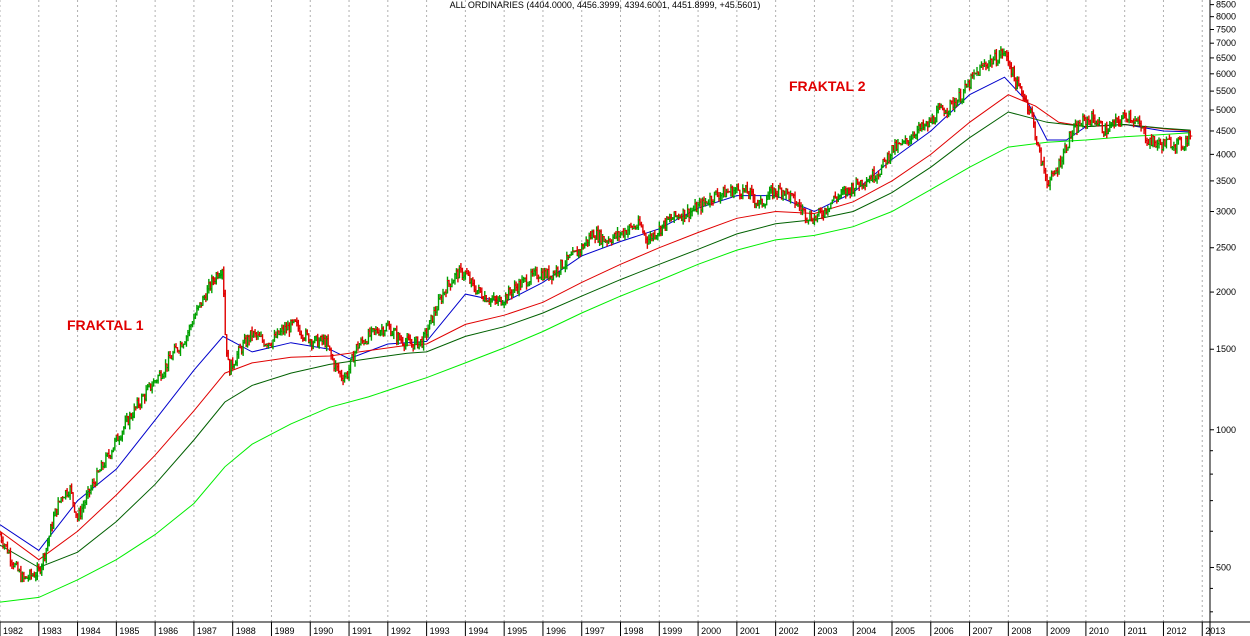 This screenshot has width=1250, height=636. I want to click on x-tick-label: 1995, so click(517, 631).